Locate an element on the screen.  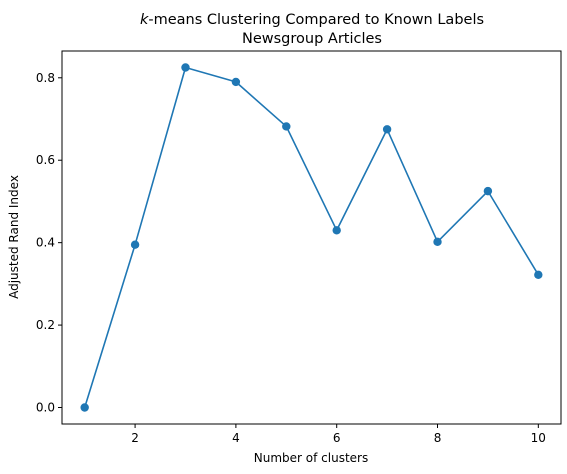
chart-subtitle: Newsgroup Articles is located at coordinates (312, 39).